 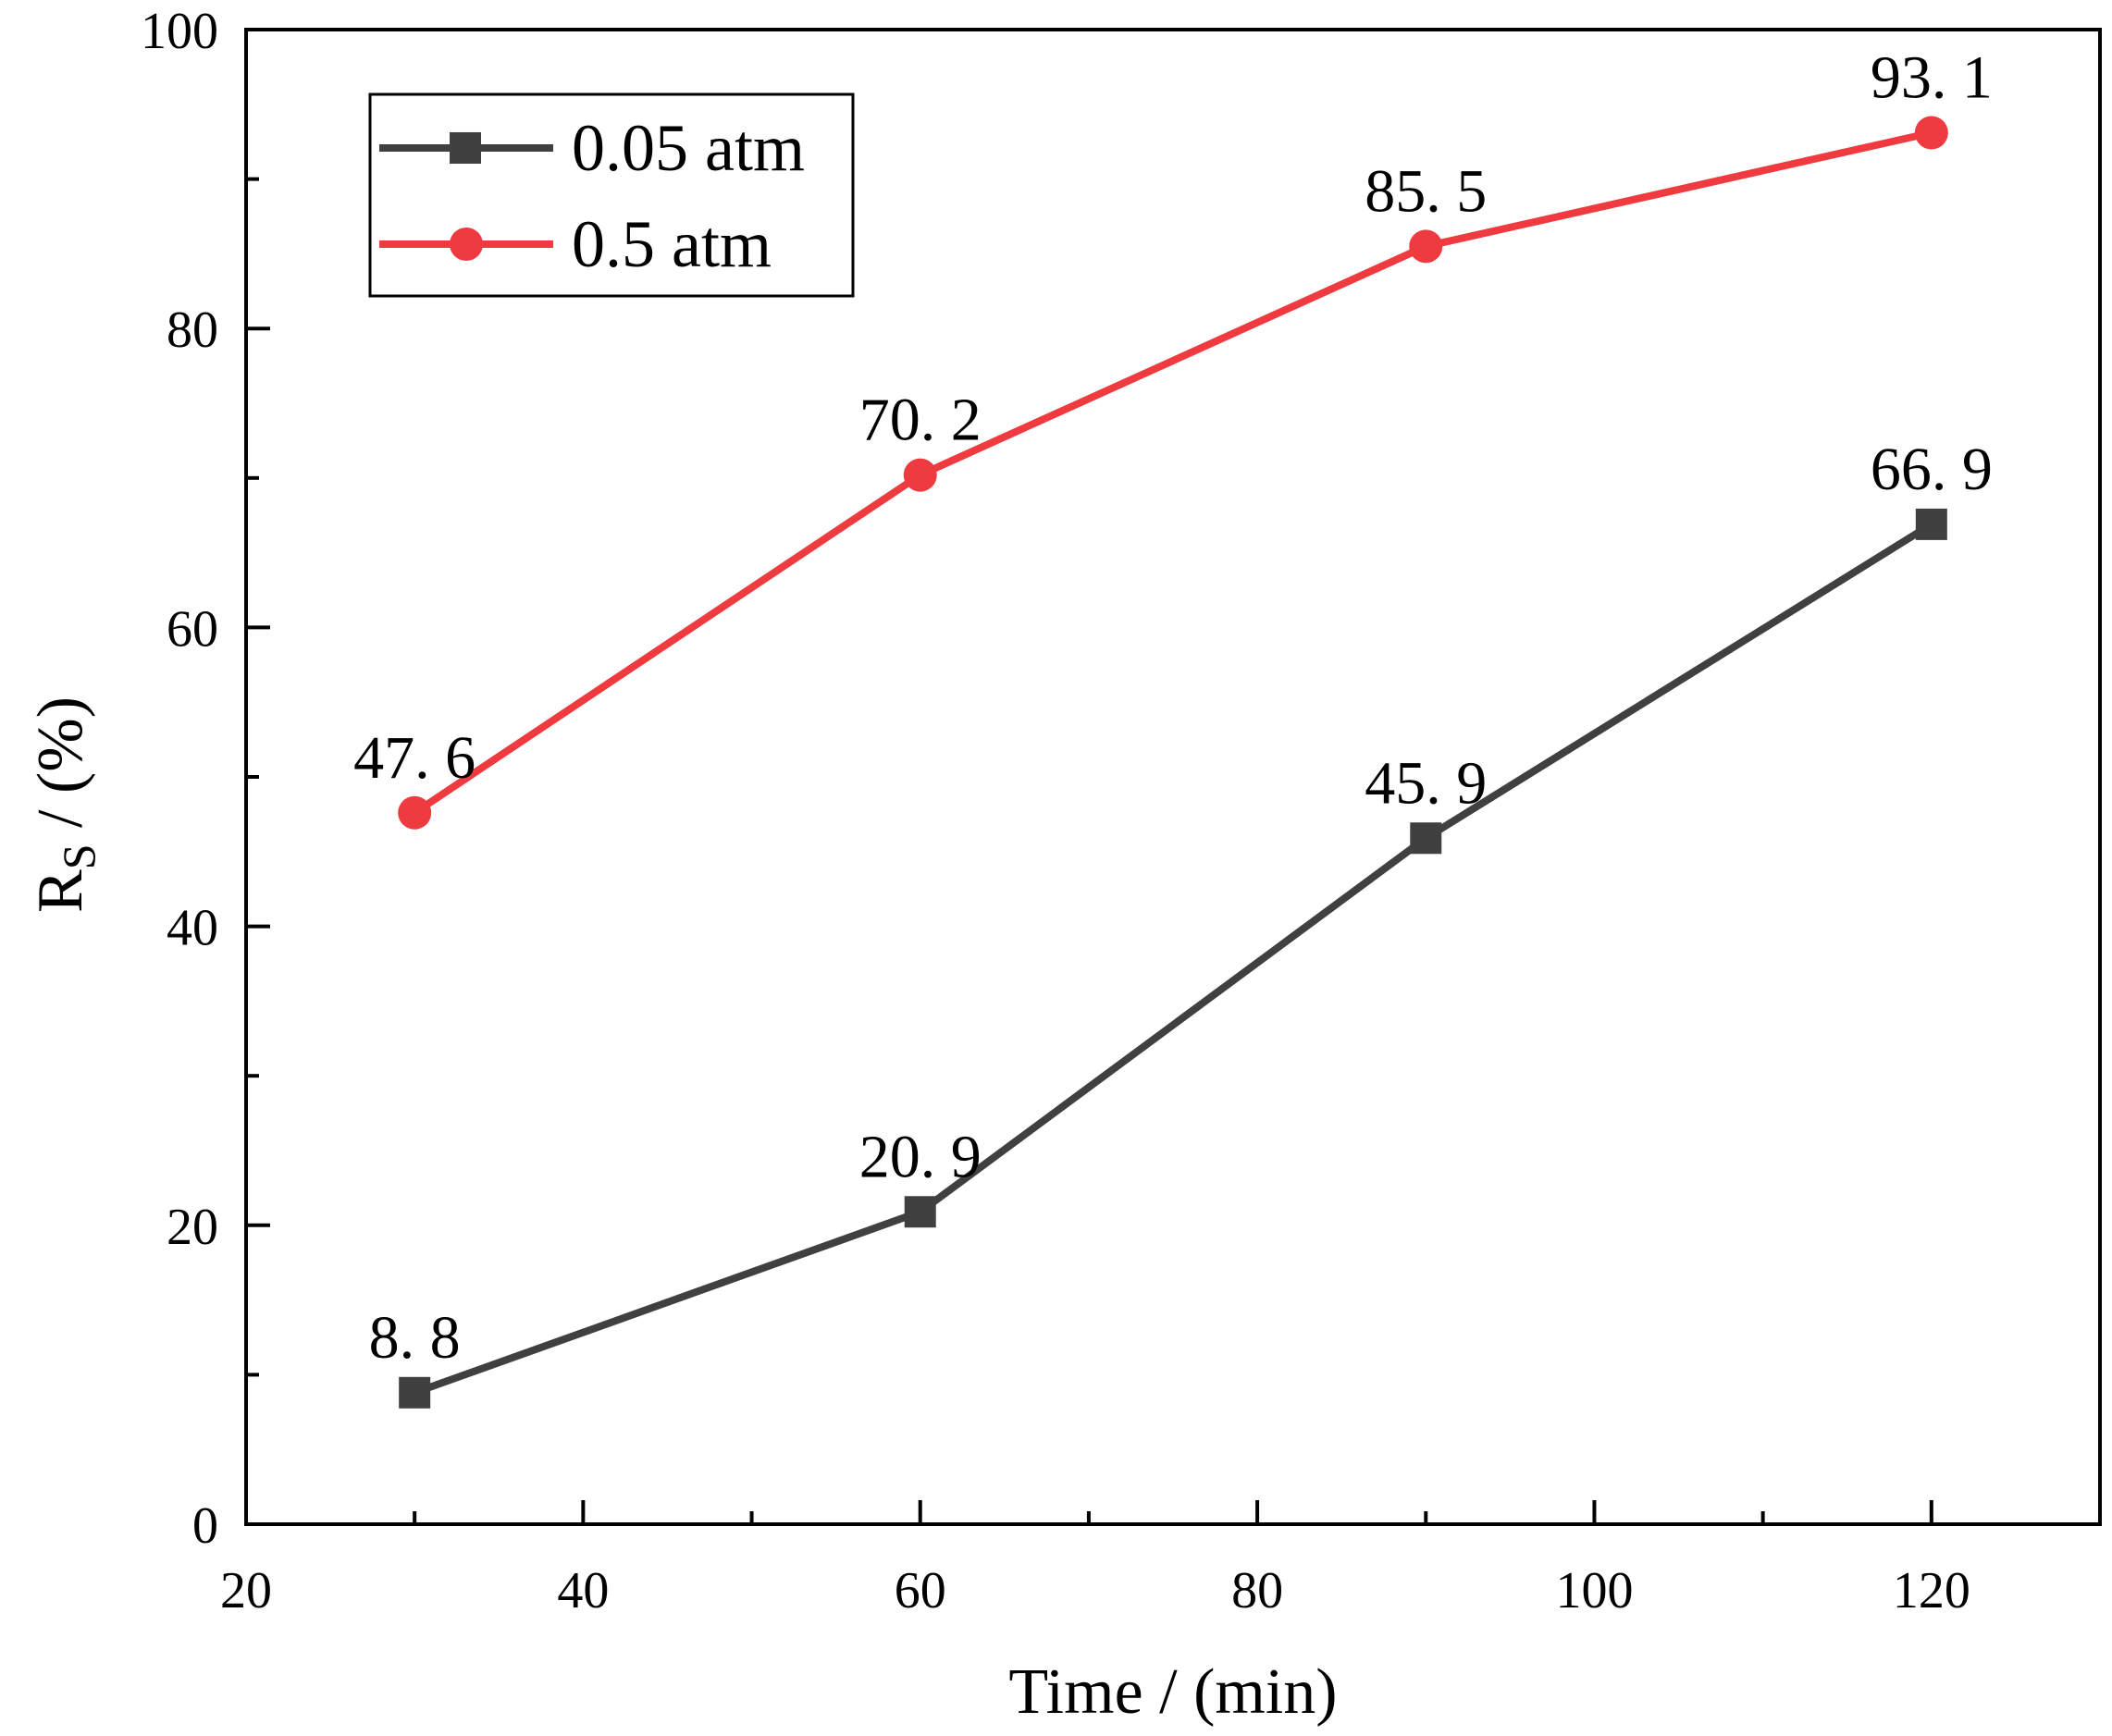 What do you see at coordinates (920, 1156) in the screenshot?
I see `data-label-0-05-atm: 20. 9` at bounding box center [920, 1156].